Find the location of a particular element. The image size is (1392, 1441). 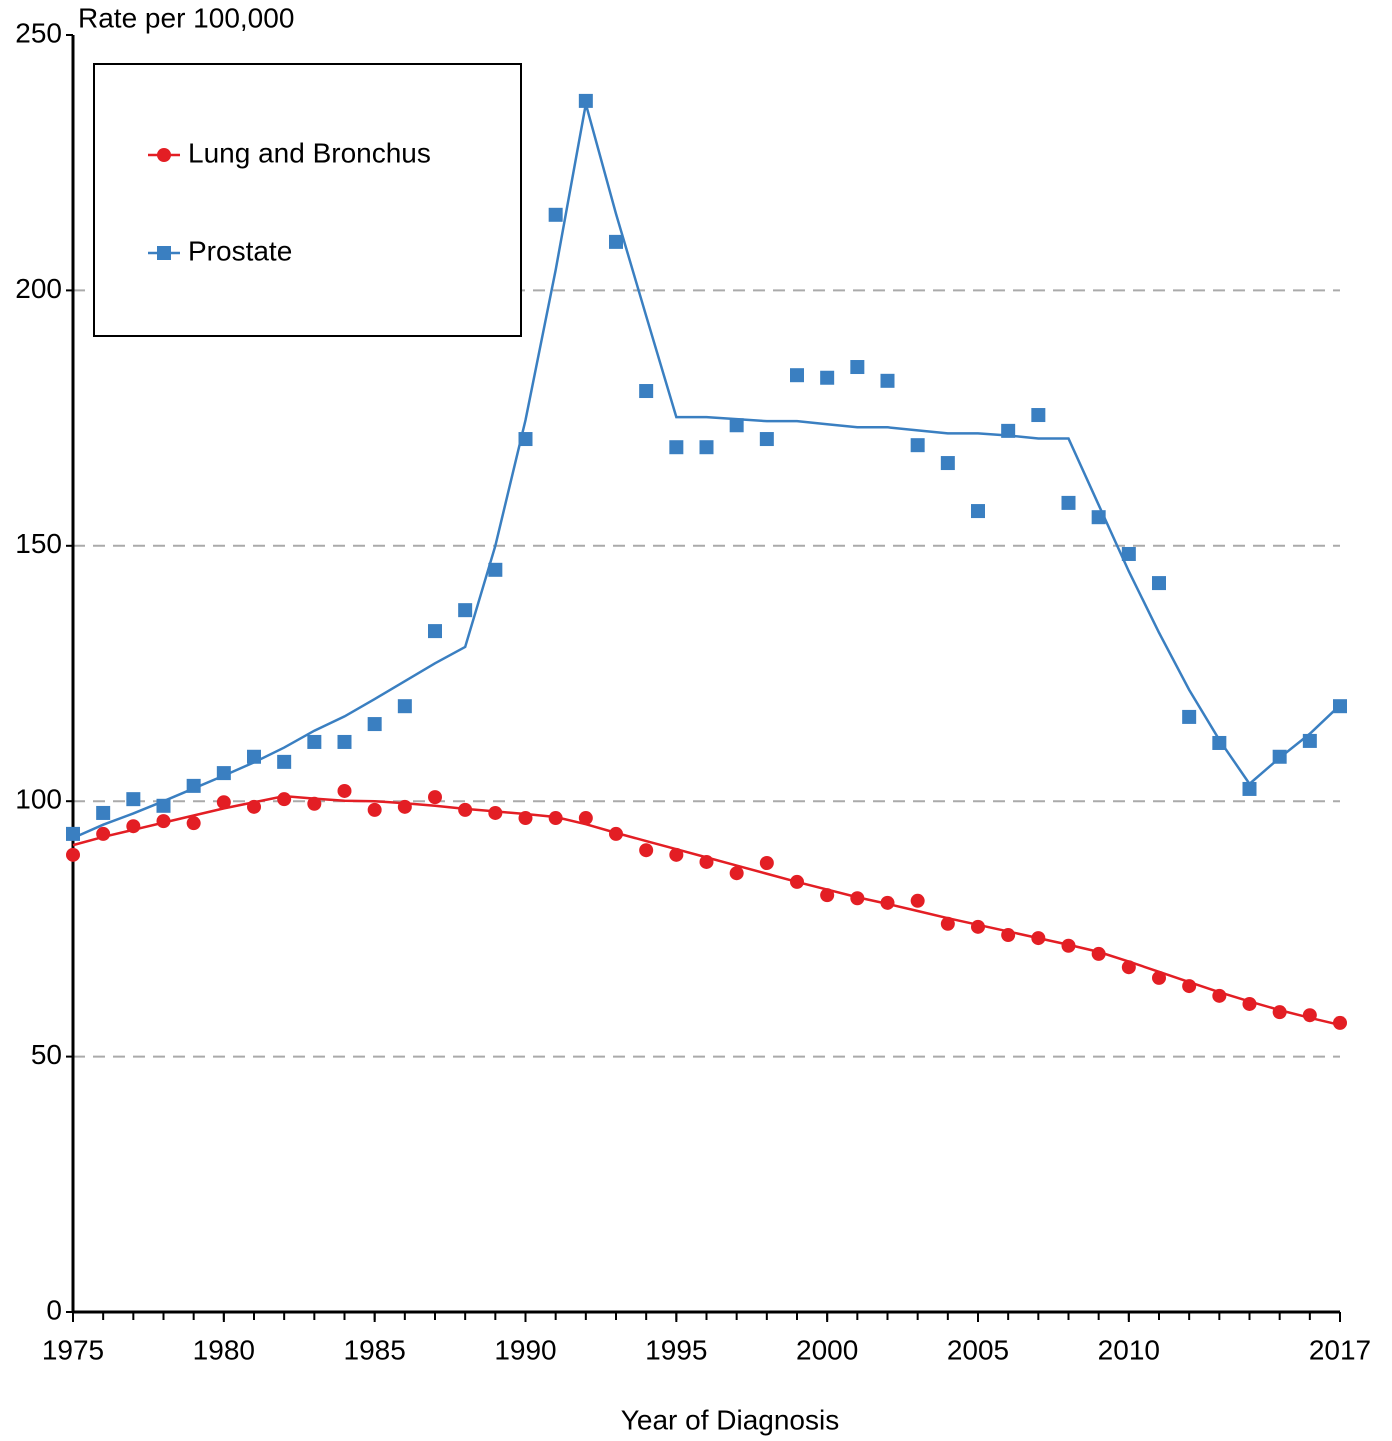

x-tick-label: 1985 is located at coordinates (375, 1349).